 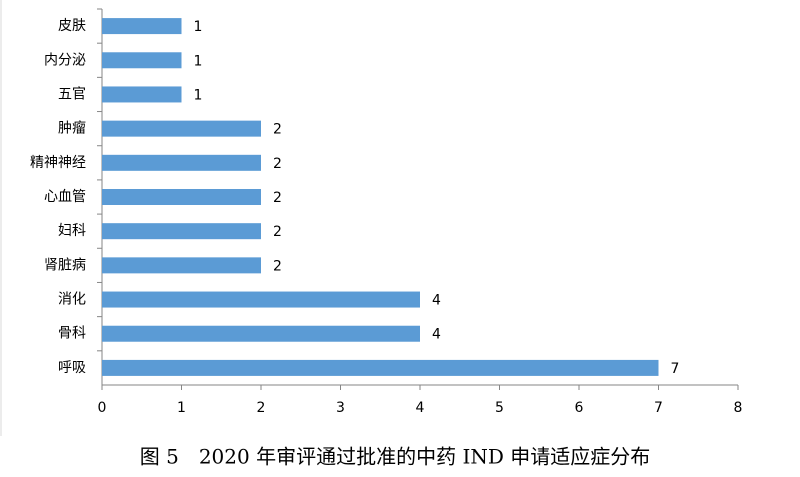 I want to click on chart-caption: 图 5 2020 年审评通过批准的中药 IND 申请适应症分布, so click(x=395, y=457).